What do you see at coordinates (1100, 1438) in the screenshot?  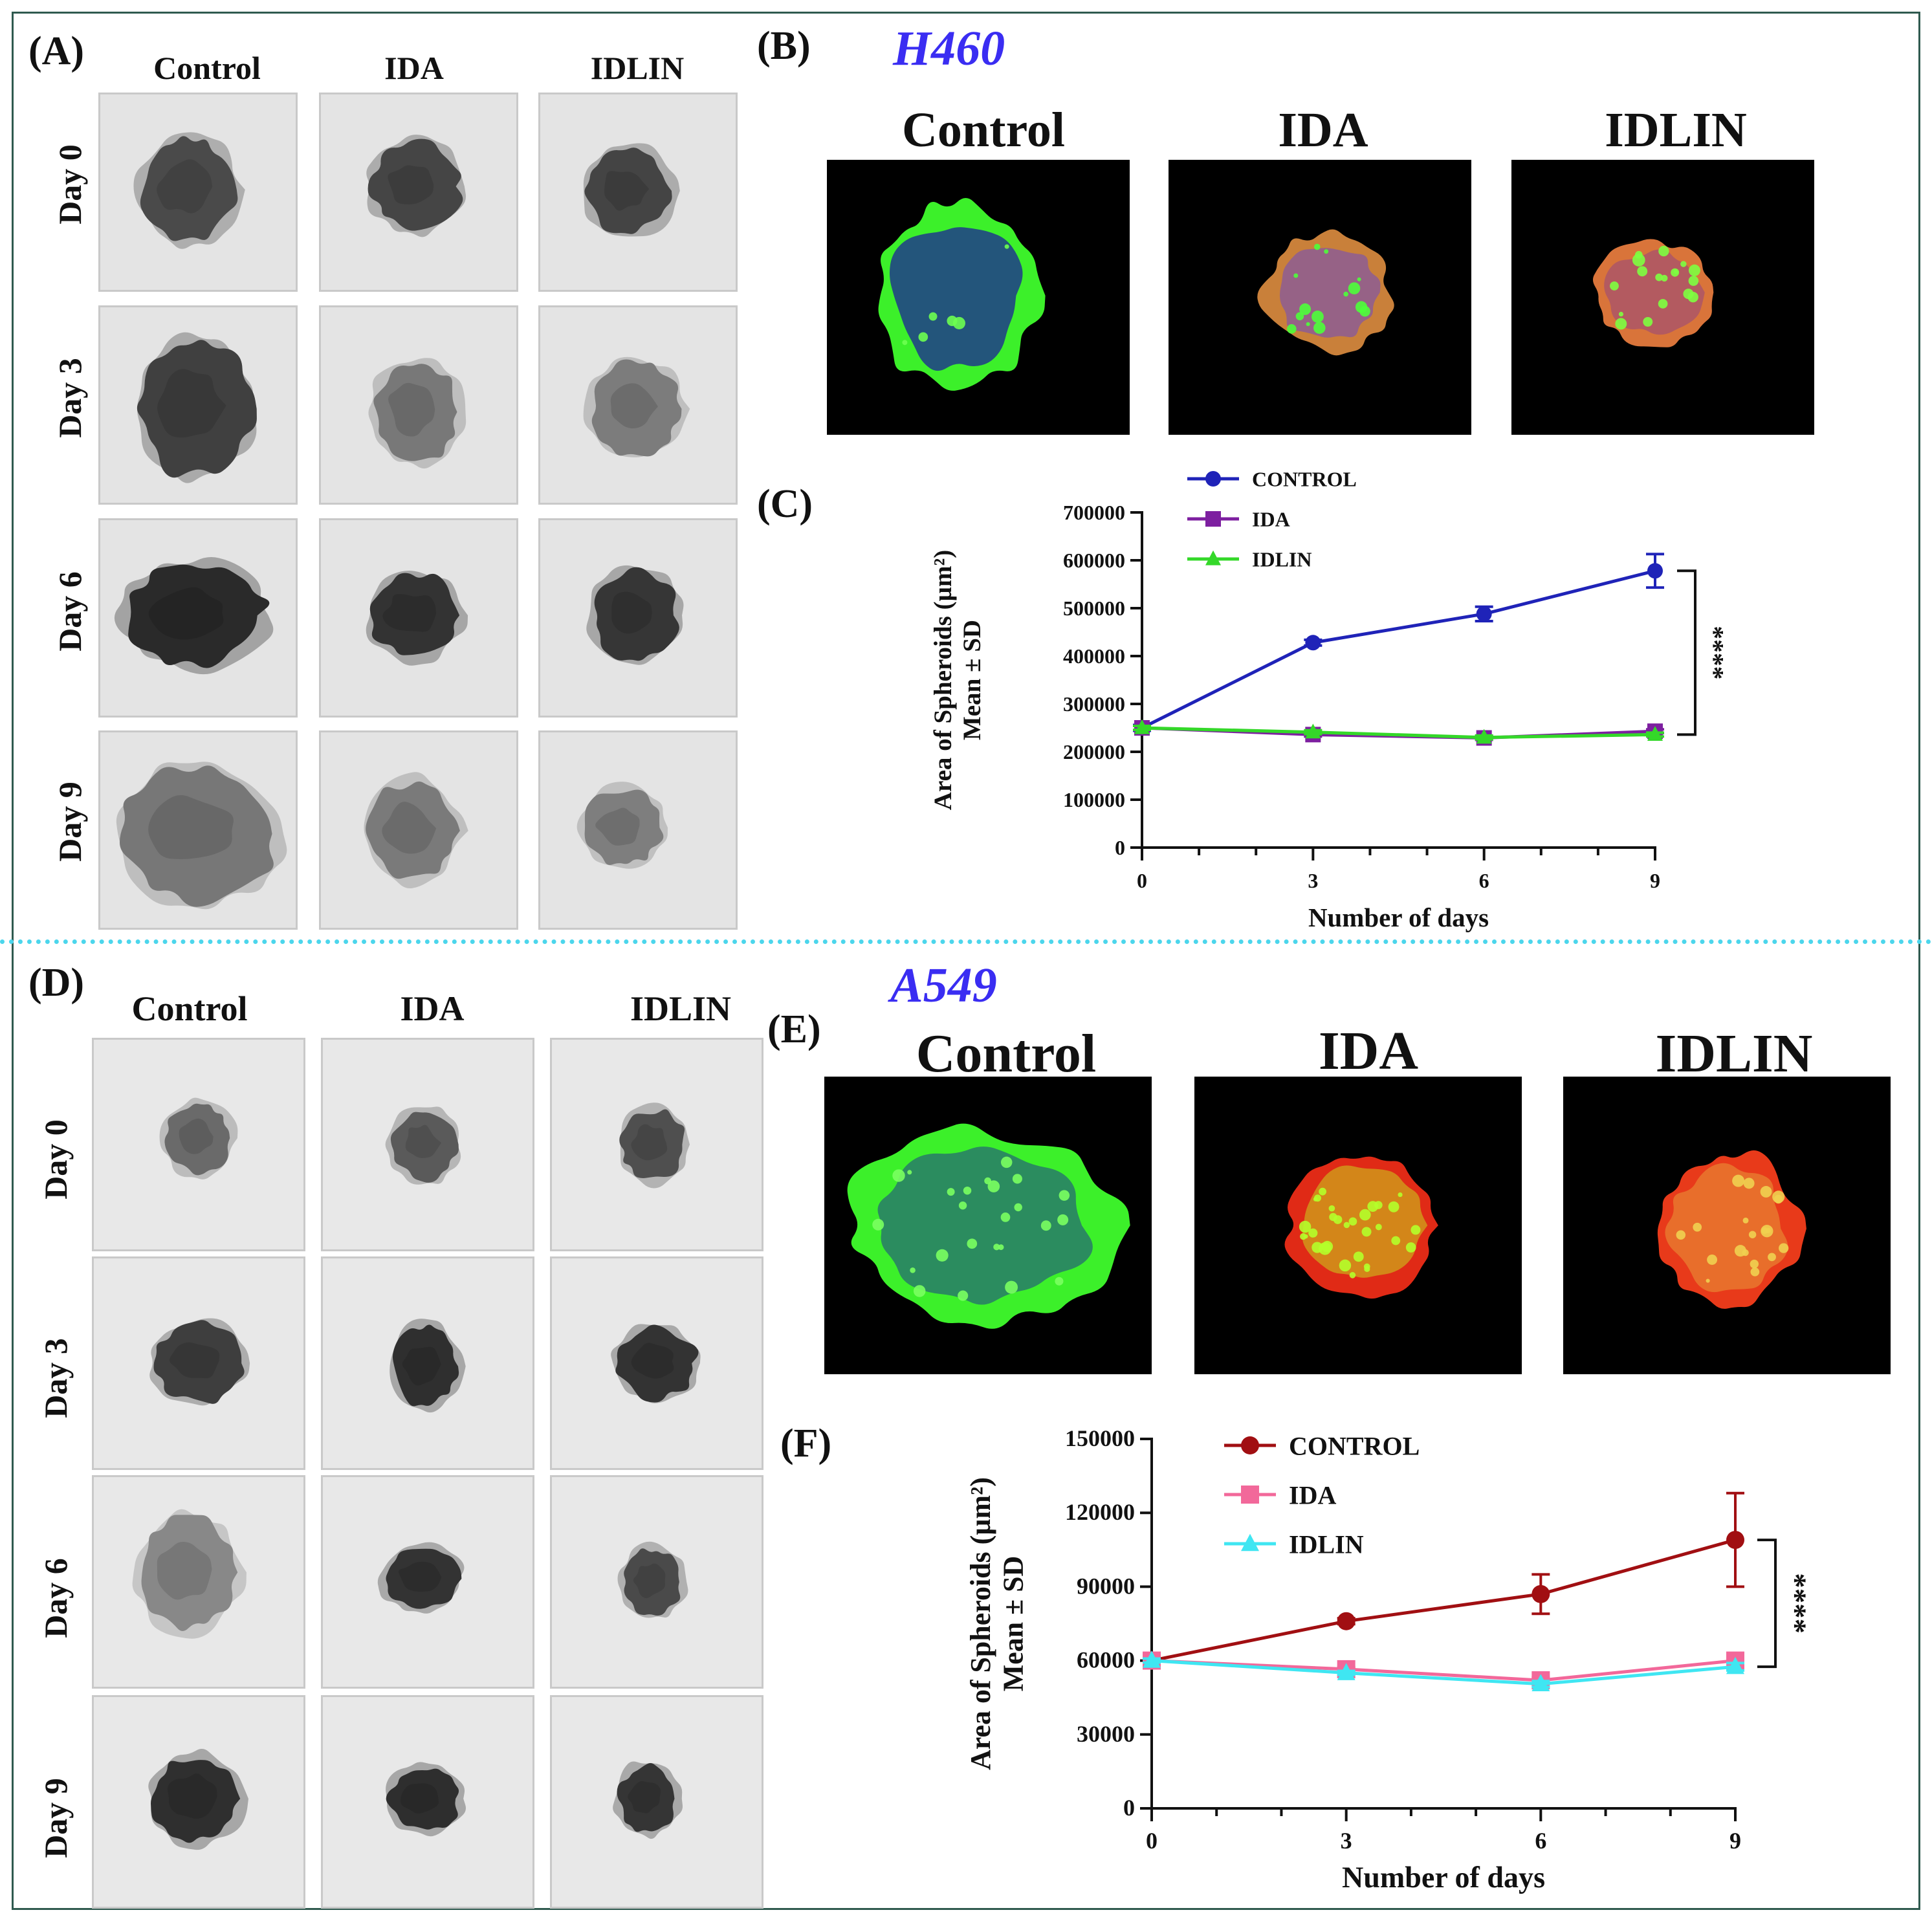 I see `y-tick-label: 150000` at bounding box center [1100, 1438].